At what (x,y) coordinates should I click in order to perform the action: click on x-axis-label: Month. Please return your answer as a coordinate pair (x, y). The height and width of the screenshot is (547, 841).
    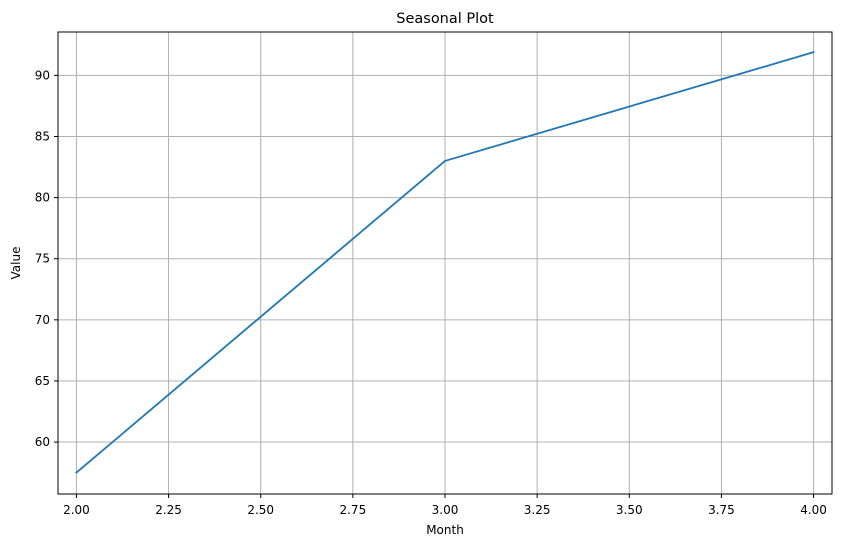
    Looking at the image, I should click on (445, 530).